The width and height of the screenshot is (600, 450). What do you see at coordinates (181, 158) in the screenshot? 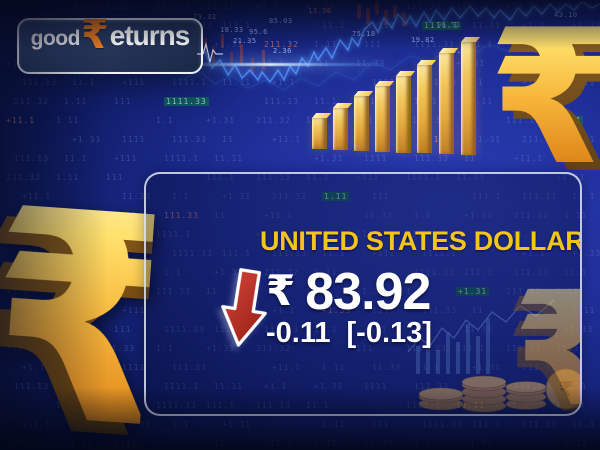
I see `ticker-number: 1111.1` at bounding box center [181, 158].